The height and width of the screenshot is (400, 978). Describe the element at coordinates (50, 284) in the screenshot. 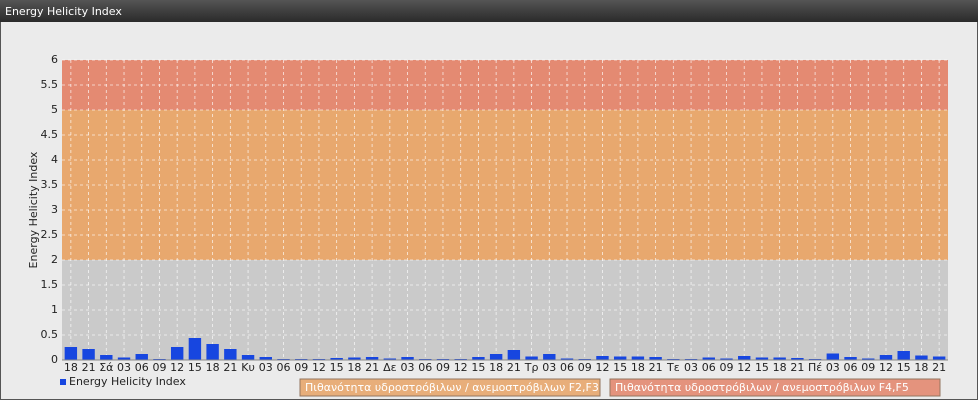

I see `y-tick-label: 1.5` at that location.